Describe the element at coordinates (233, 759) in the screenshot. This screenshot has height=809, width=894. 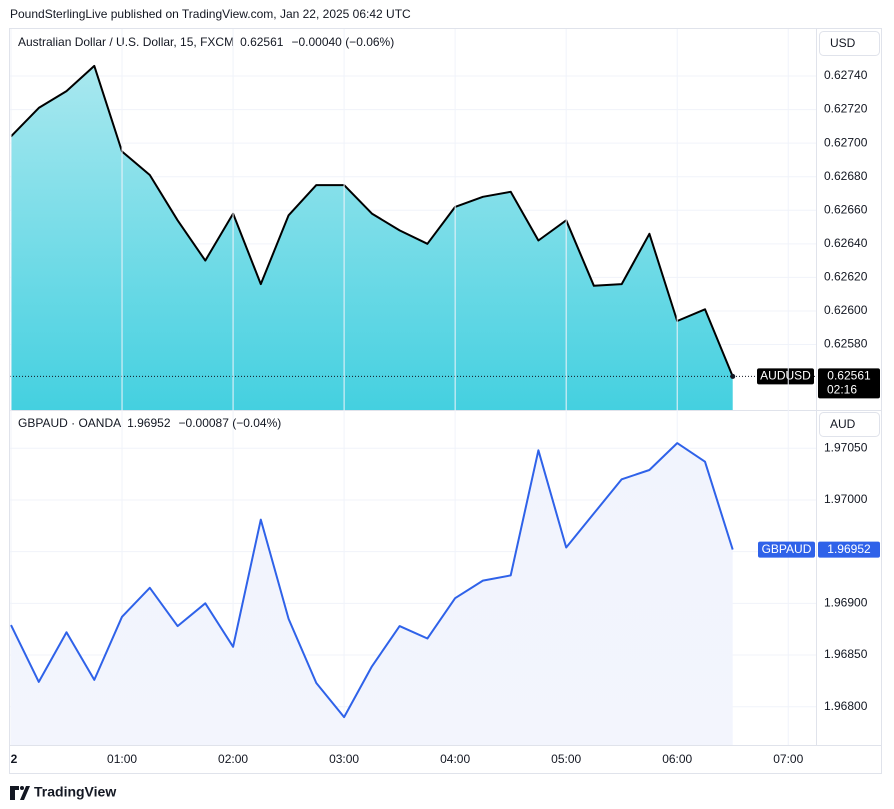
I see `x-tick-label: 02:00` at that location.